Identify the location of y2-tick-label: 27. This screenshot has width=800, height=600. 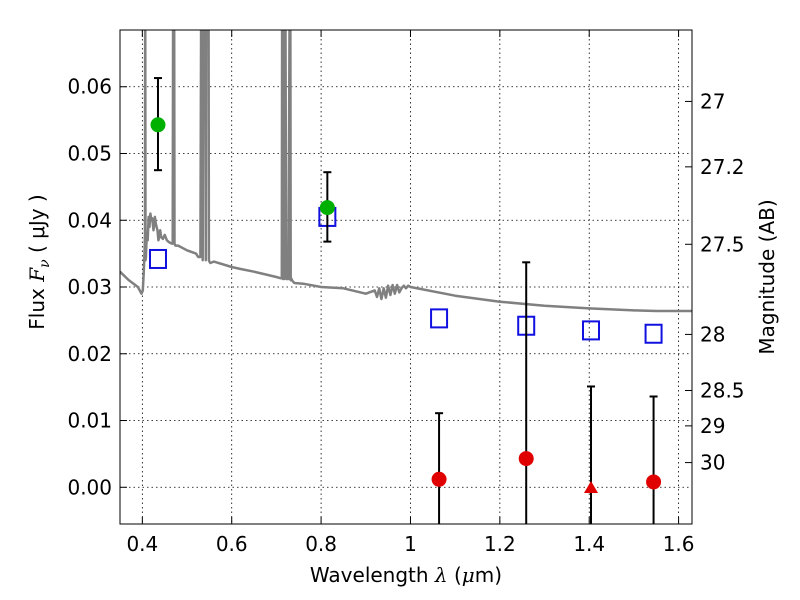
(712, 101).